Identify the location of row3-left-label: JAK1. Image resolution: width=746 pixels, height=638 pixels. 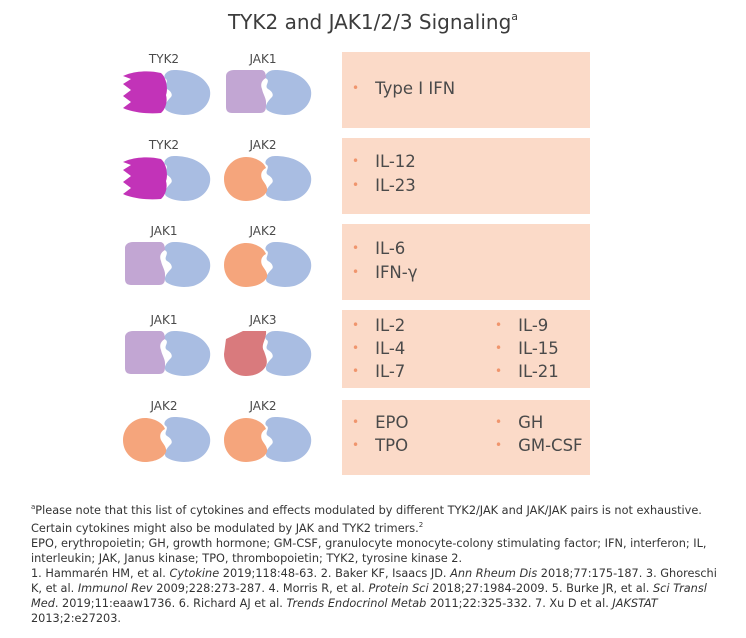
(164, 231).